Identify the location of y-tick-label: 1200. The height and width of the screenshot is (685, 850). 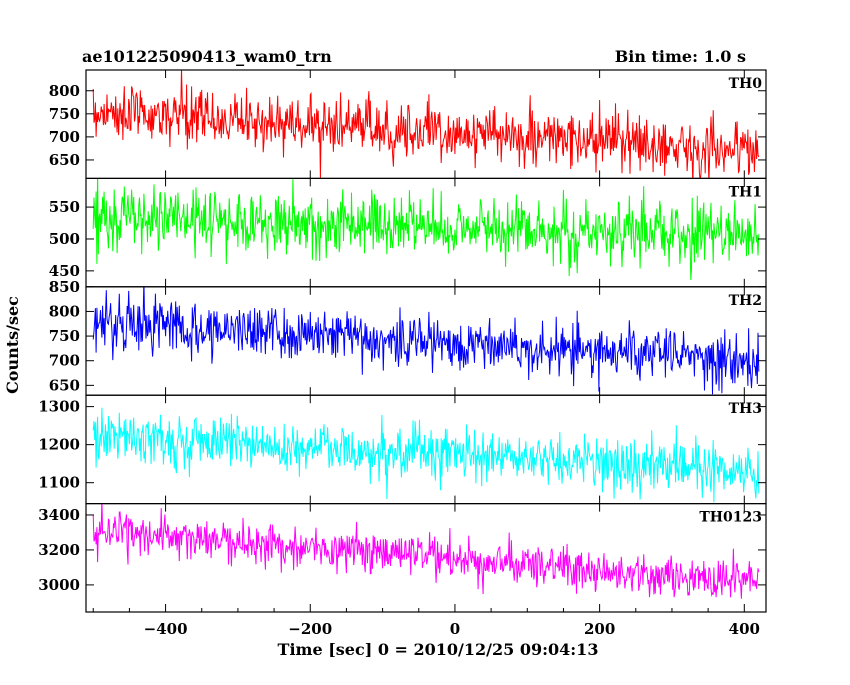
(59, 445).